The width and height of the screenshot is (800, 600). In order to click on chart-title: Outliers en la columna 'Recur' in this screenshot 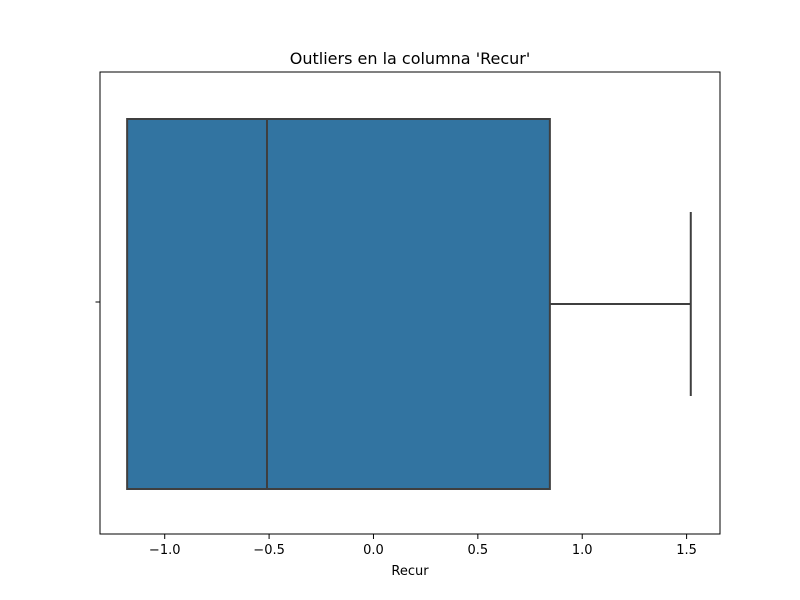, I will do `click(410, 58)`.